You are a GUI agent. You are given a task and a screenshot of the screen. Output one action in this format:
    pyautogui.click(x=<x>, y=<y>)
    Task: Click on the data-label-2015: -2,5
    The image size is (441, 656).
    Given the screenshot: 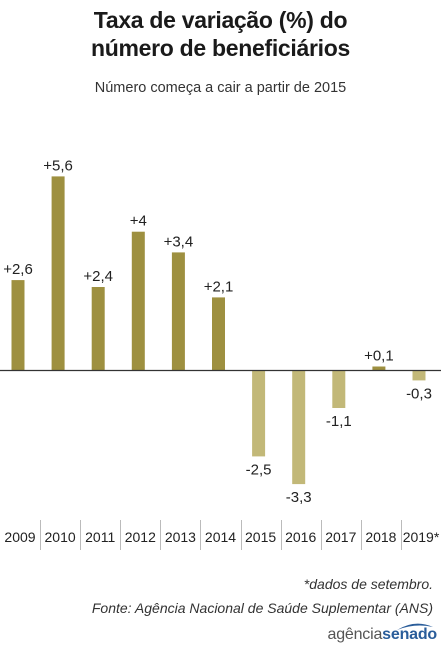 What is the action you would take?
    pyautogui.click(x=259, y=469)
    